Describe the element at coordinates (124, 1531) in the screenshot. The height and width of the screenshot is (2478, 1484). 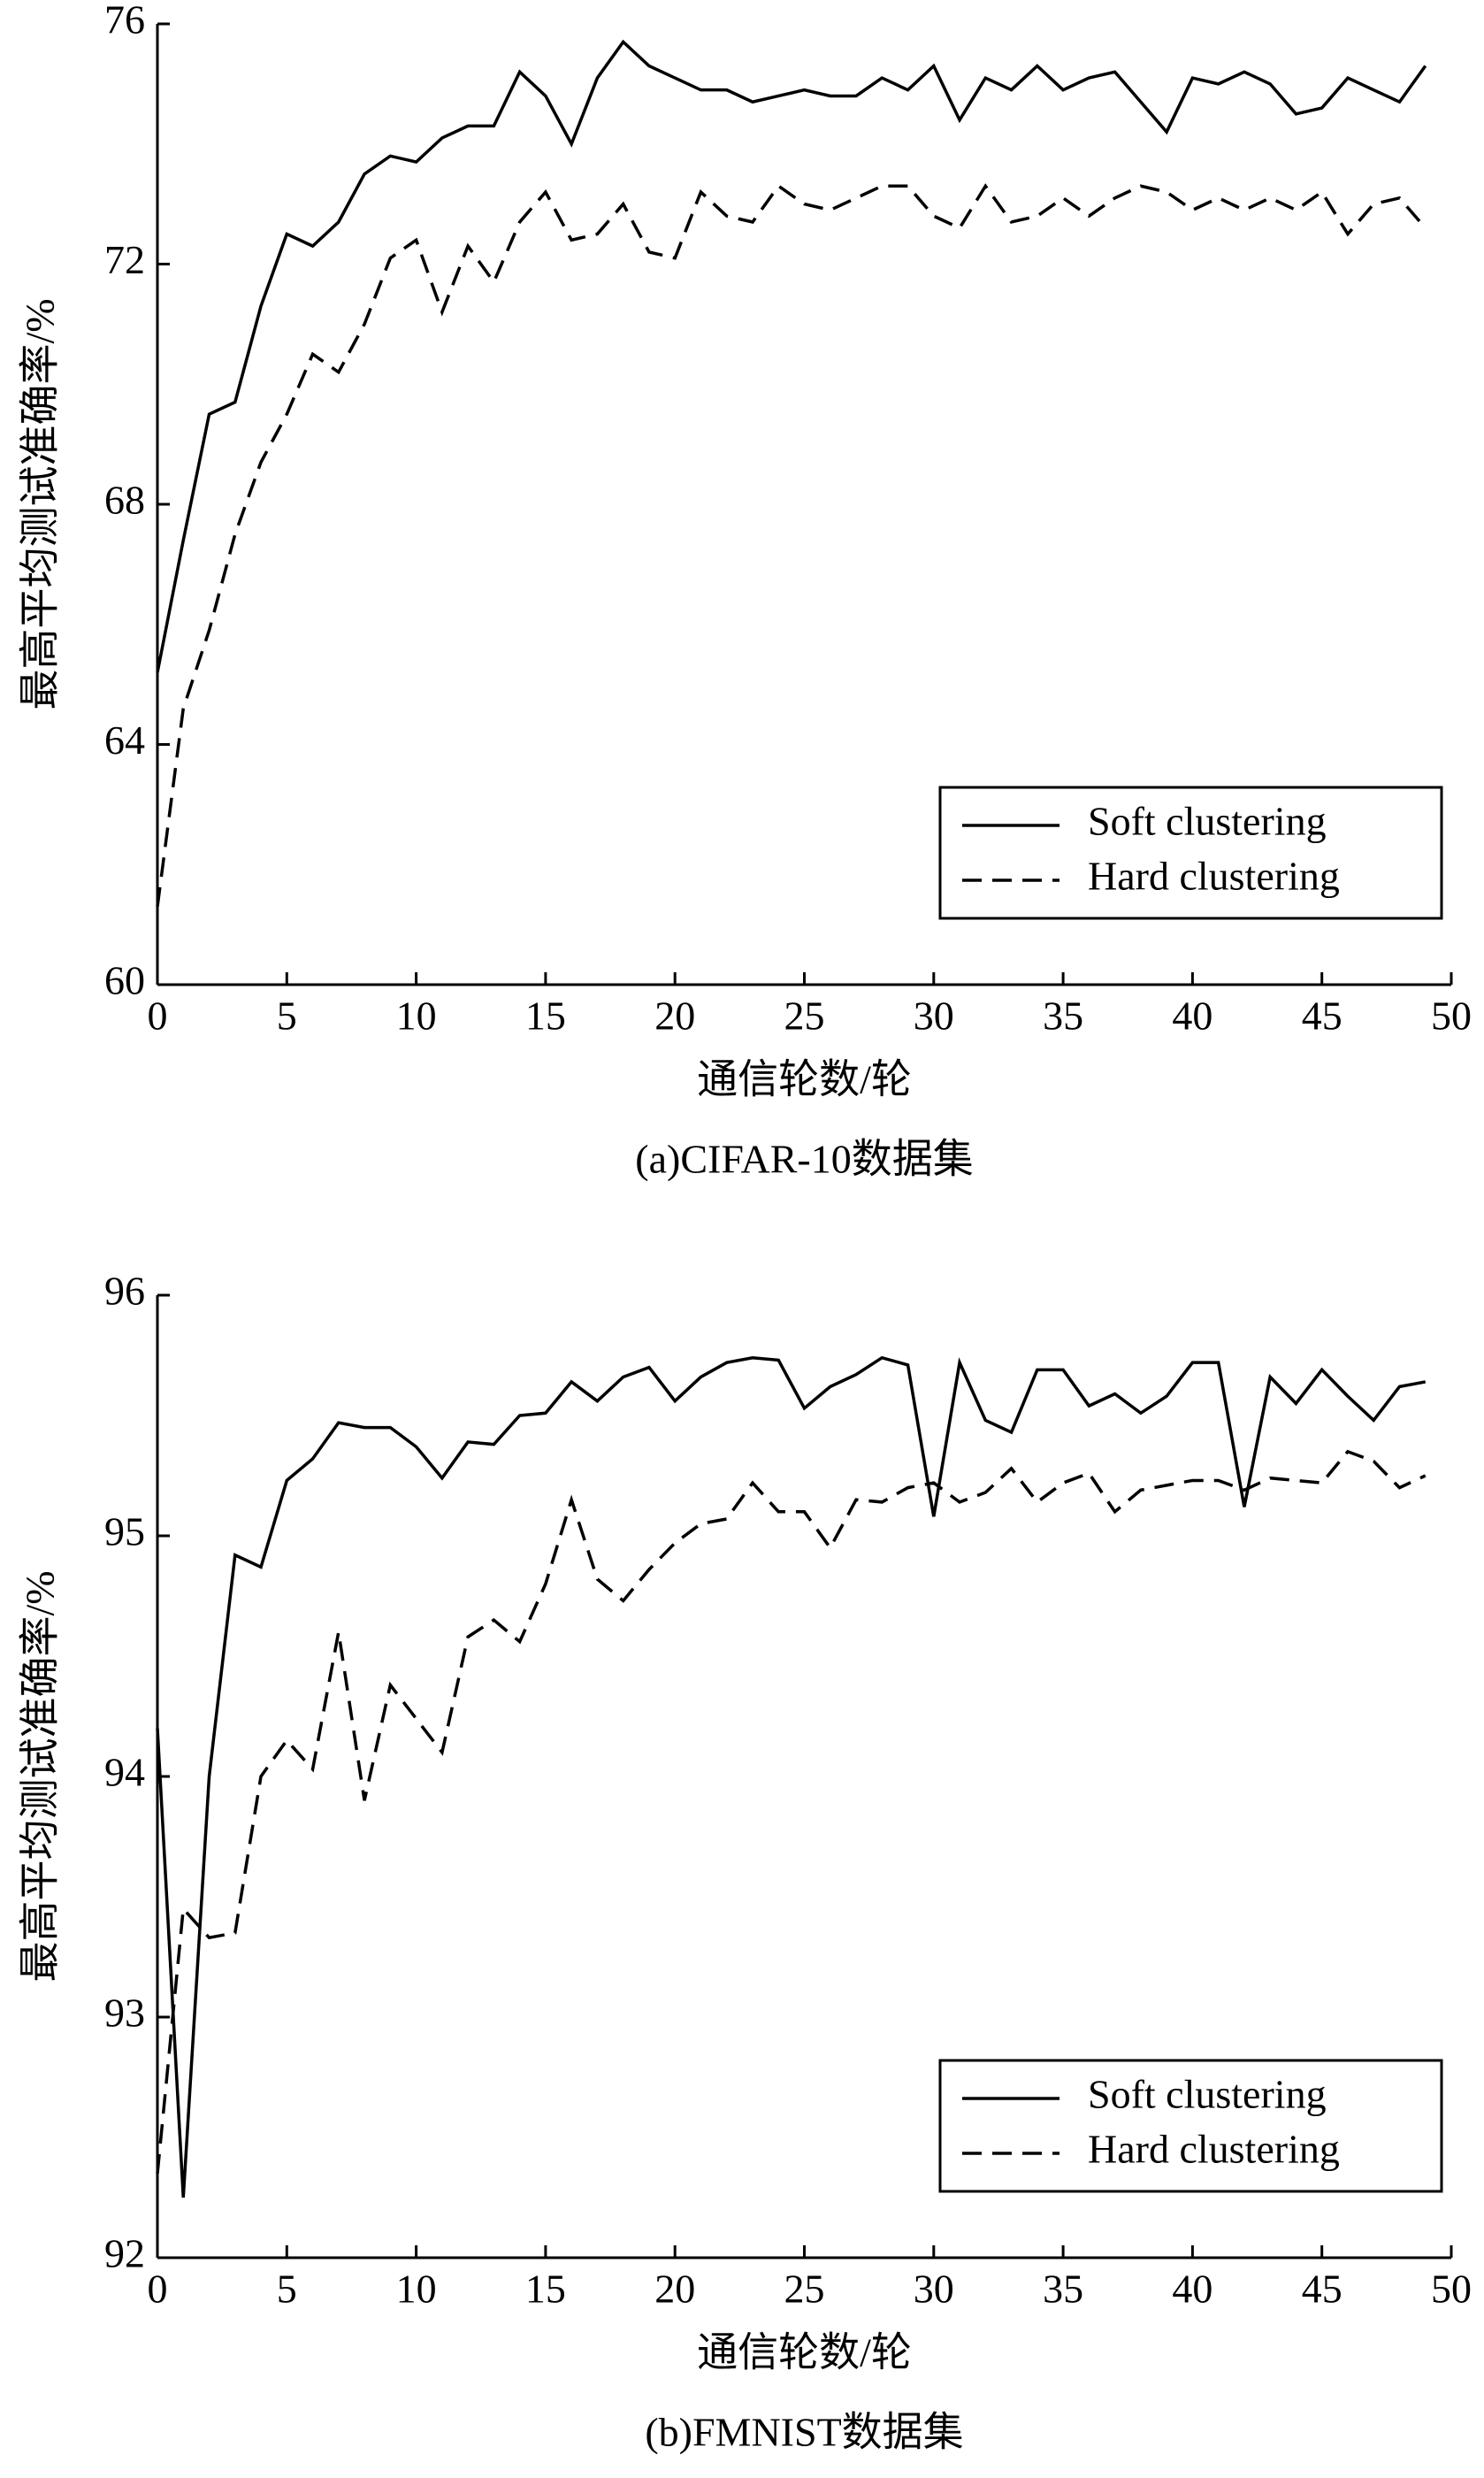
I see `y-tick-label: 95` at that location.